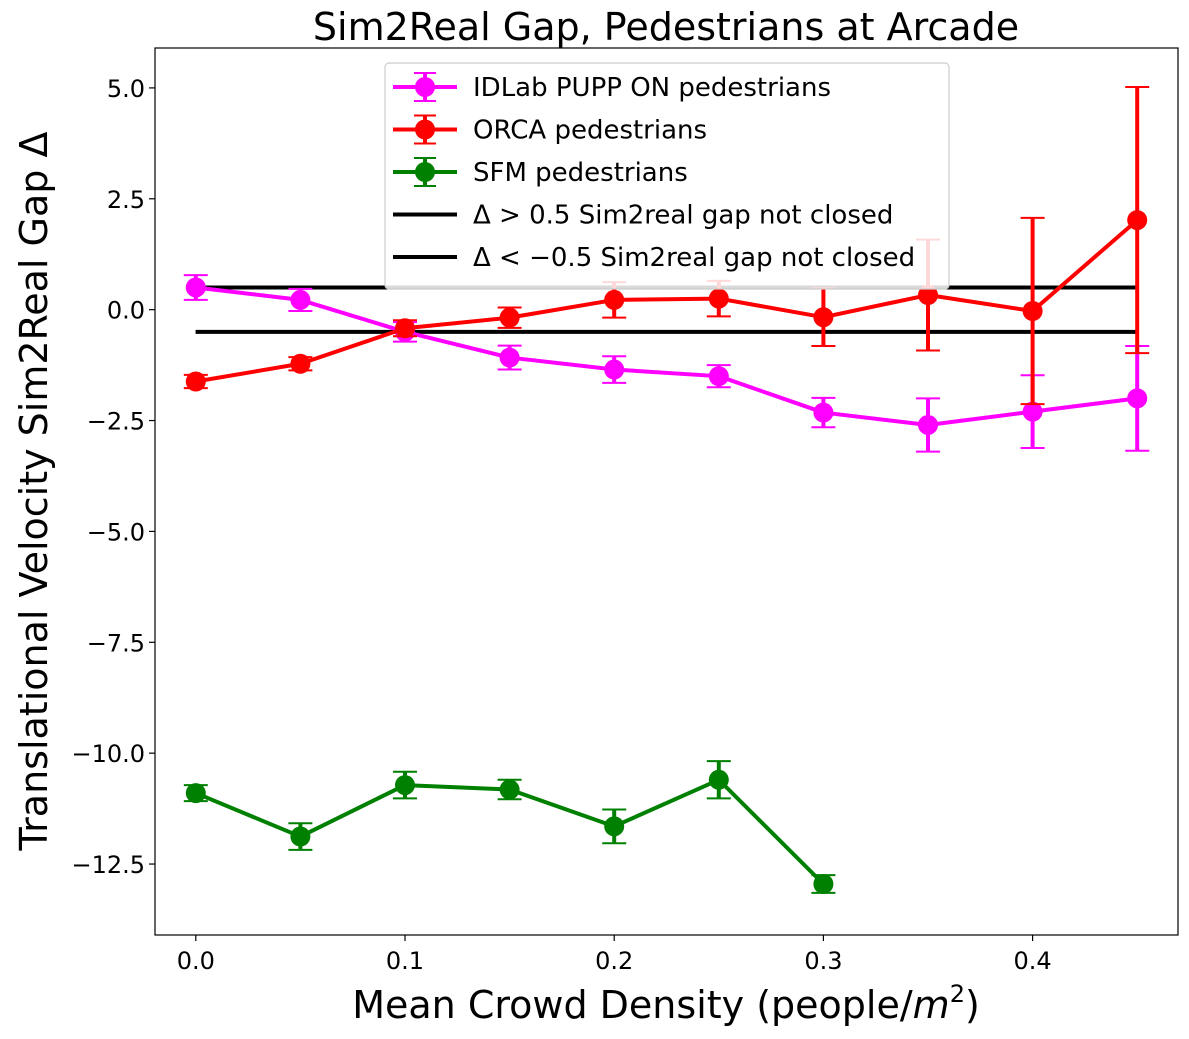  Describe the element at coordinates (196, 961) in the screenshot. I see `x-tick-label: 0.0` at that location.